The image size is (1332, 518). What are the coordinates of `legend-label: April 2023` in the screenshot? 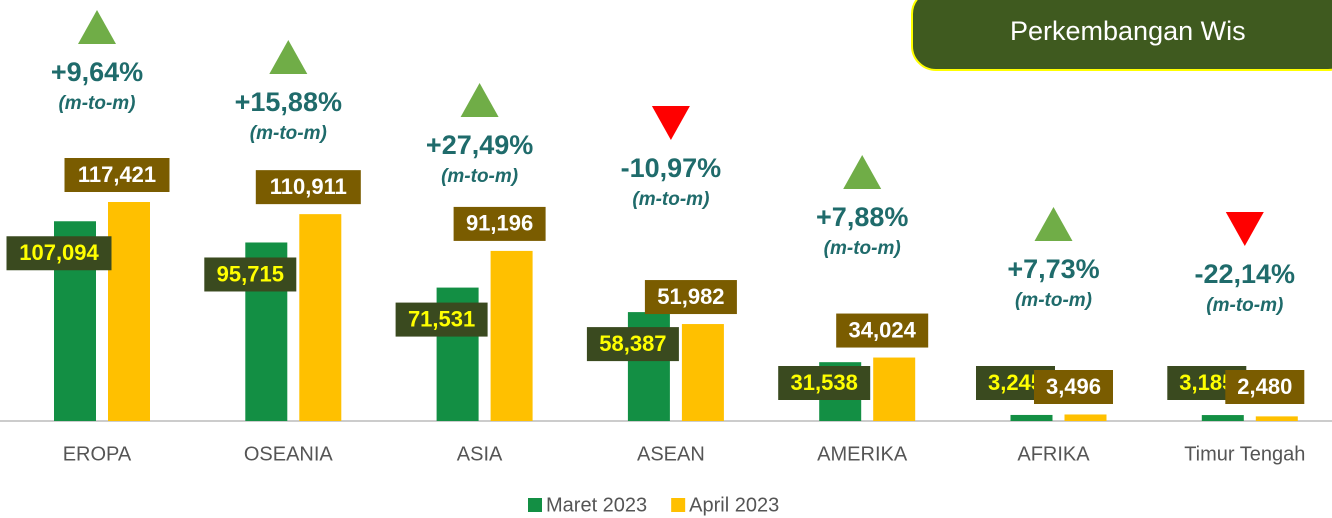 It's located at (734, 505).